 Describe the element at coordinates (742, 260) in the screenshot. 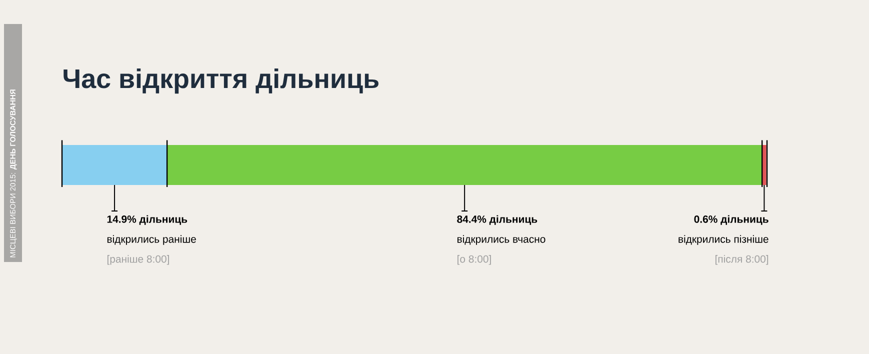

I see `text: [після 8:00]` at that location.